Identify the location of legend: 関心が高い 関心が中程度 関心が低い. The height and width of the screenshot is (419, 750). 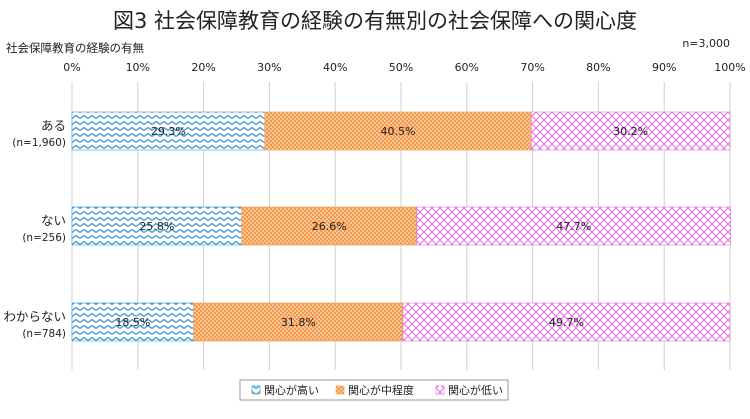
(374, 390).